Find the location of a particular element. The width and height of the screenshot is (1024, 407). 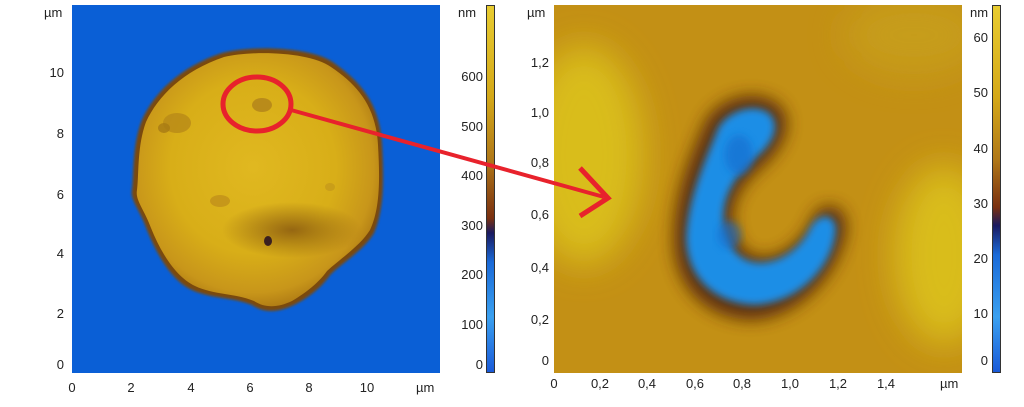

right-colorbar-tick: 60 is located at coordinates (980, 37).